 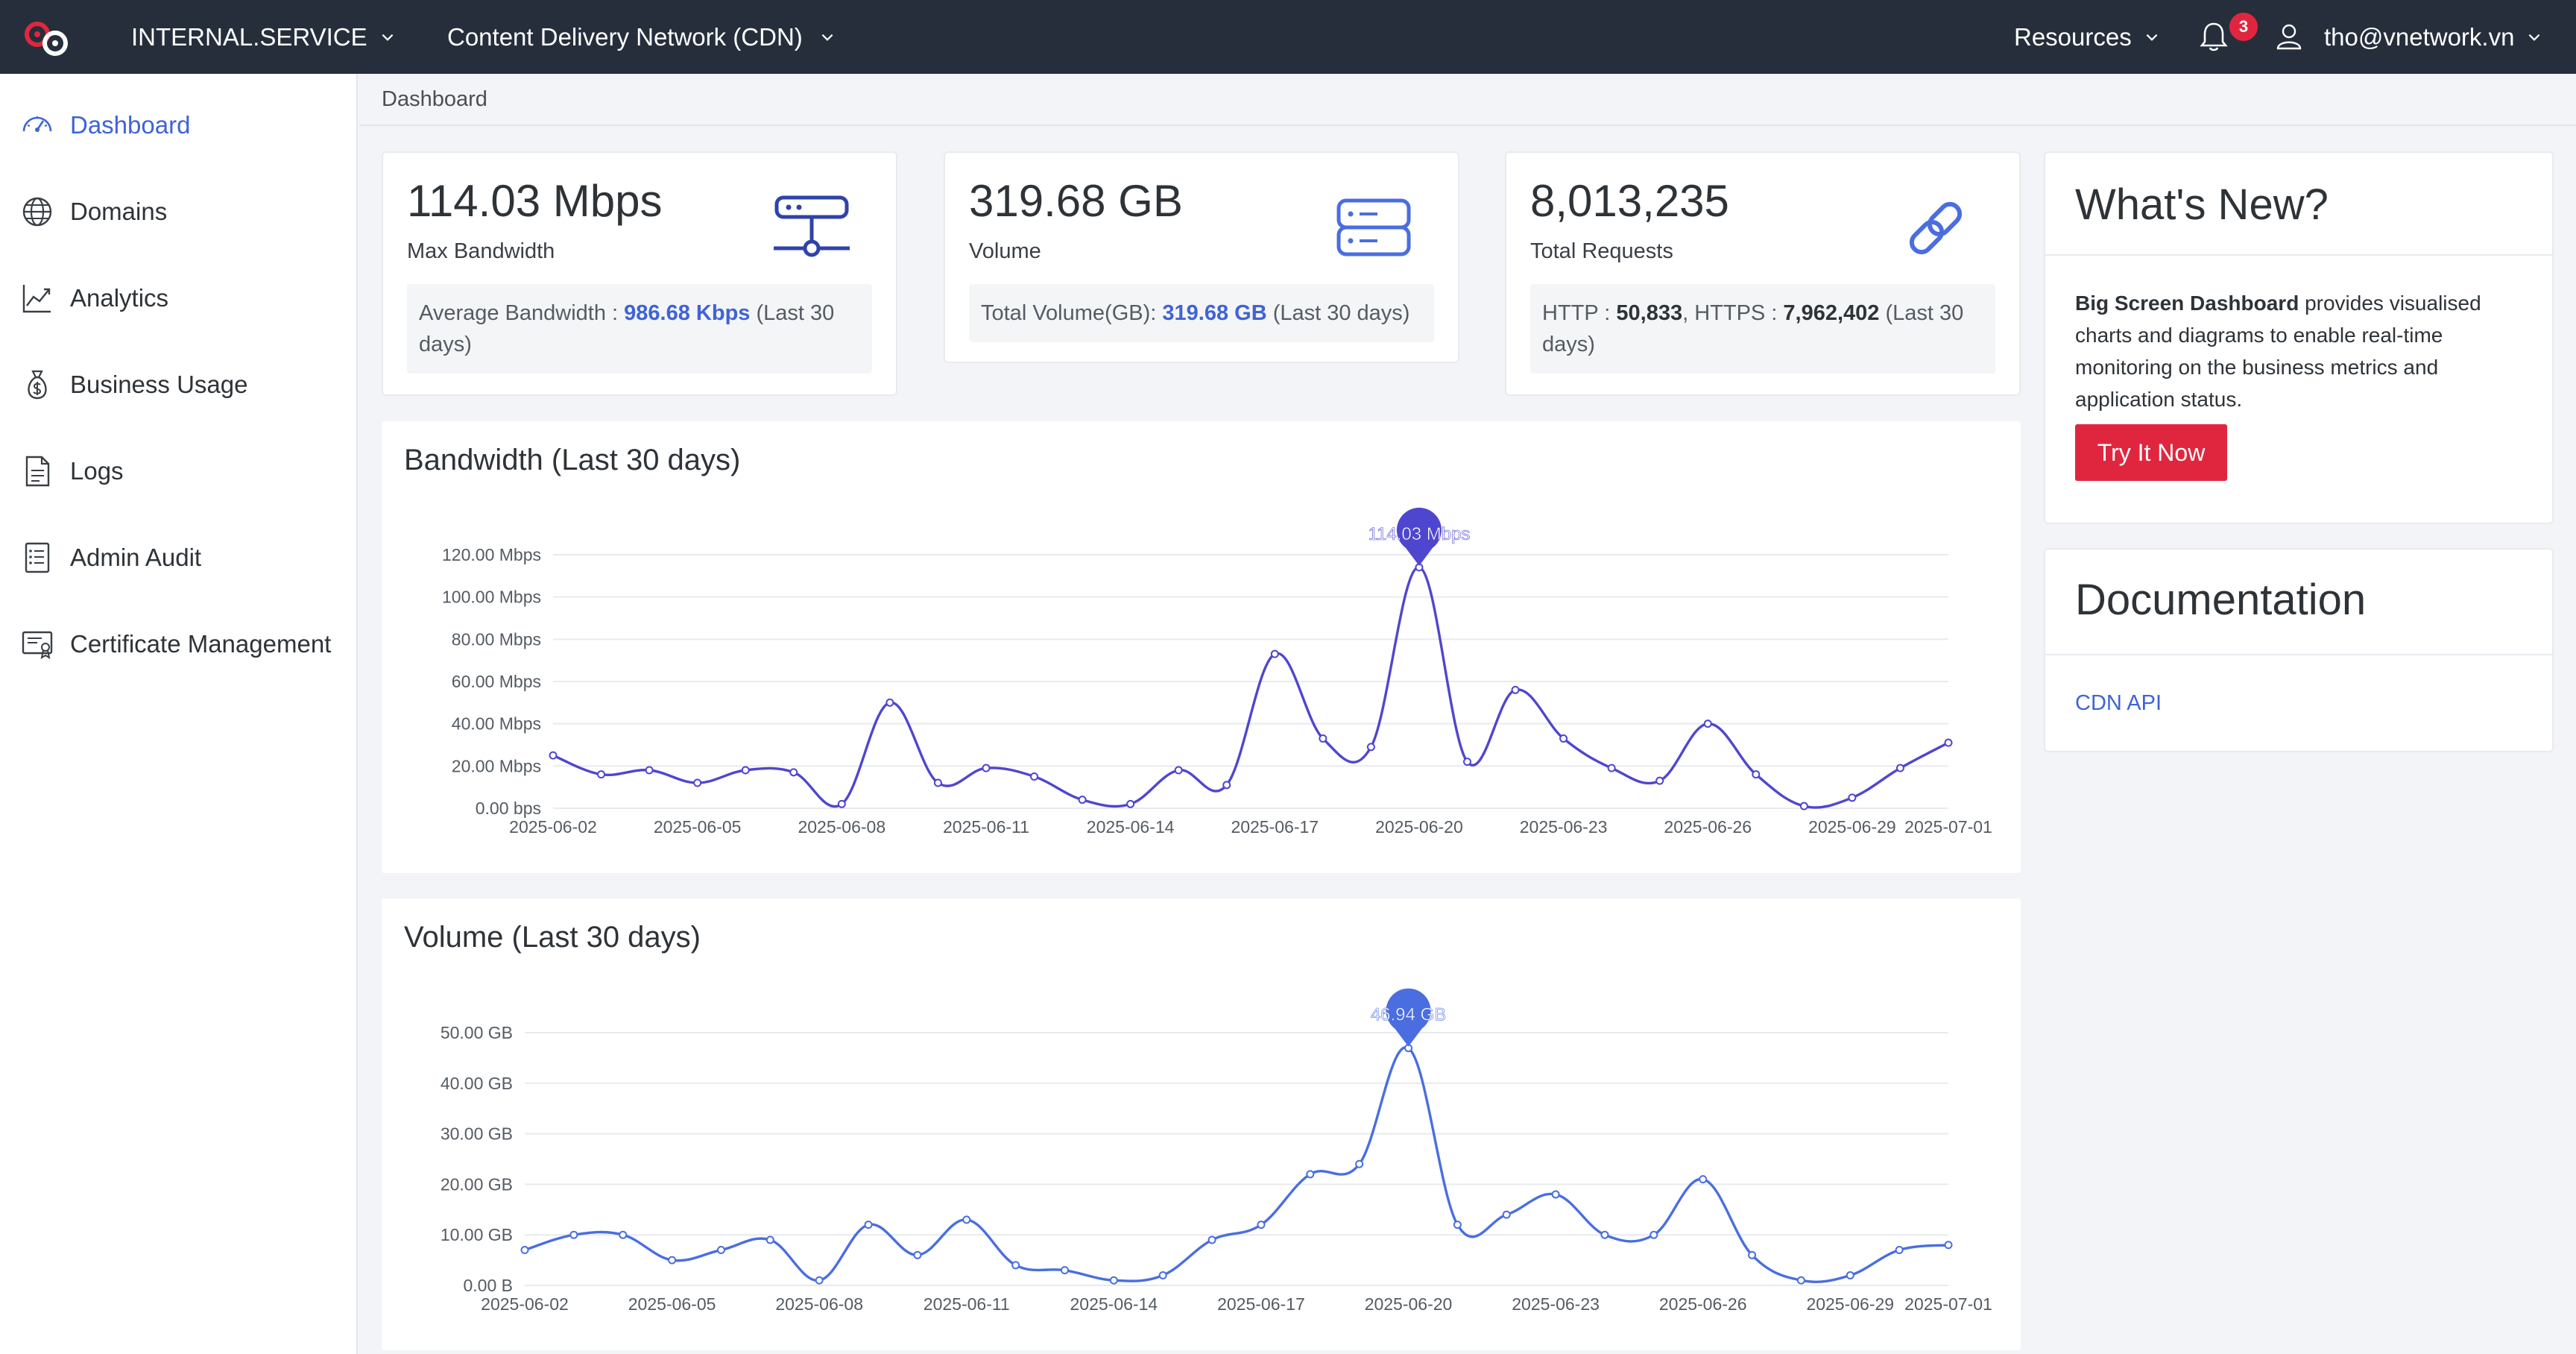 I want to click on divider, so click(x=2298, y=255).